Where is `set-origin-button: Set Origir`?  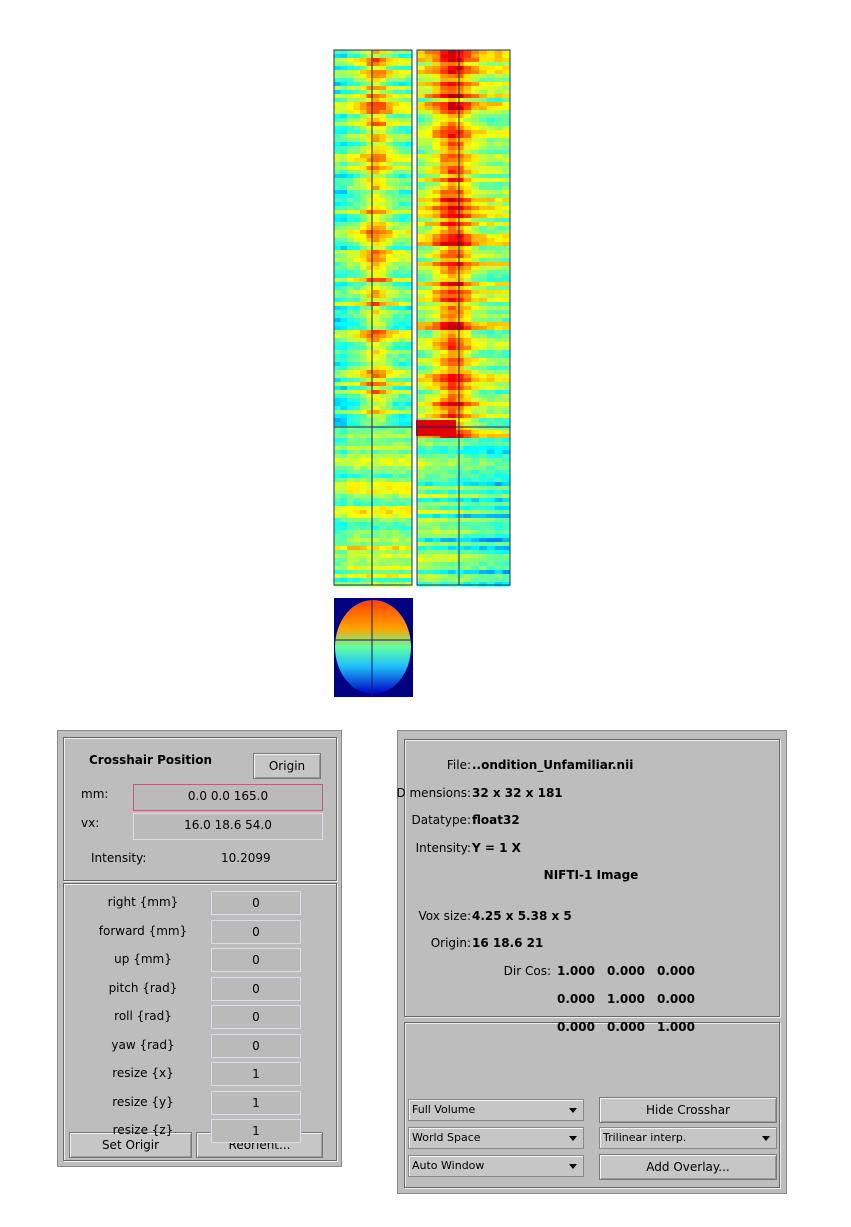
set-origin-button: Set Origir is located at coordinates (130, 1145).